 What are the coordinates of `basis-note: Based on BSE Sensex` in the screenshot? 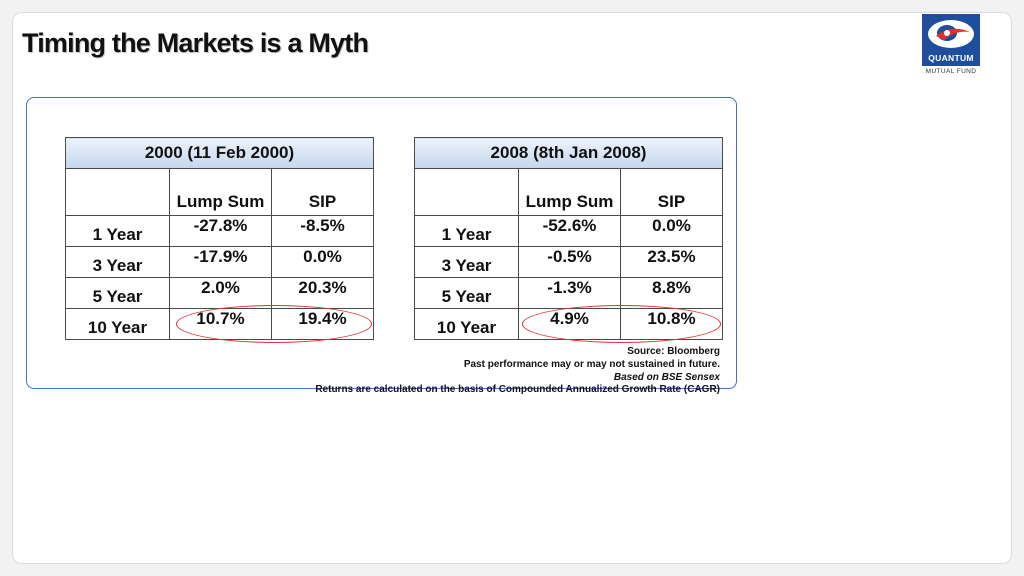 It's located at (666, 377).